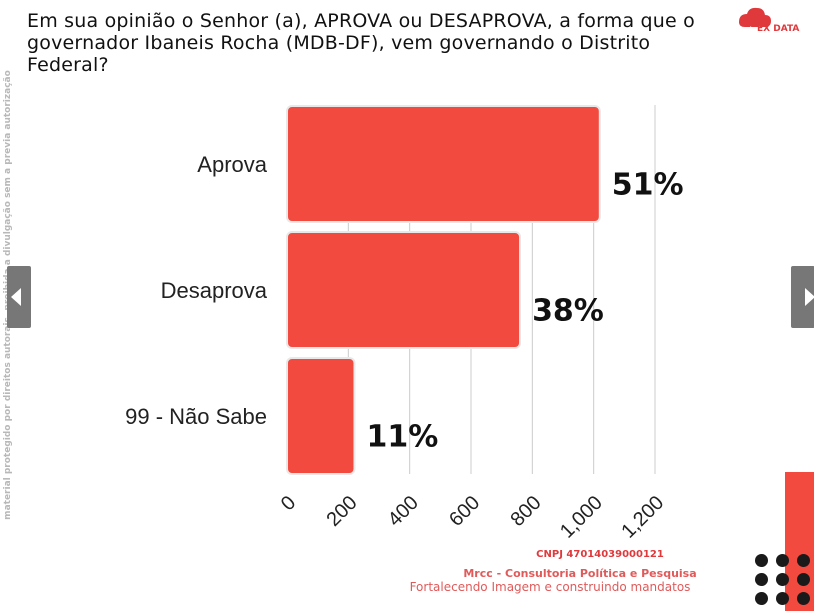 The width and height of the screenshot is (814, 611). I want to click on category-label: Desaprova, so click(214, 290).